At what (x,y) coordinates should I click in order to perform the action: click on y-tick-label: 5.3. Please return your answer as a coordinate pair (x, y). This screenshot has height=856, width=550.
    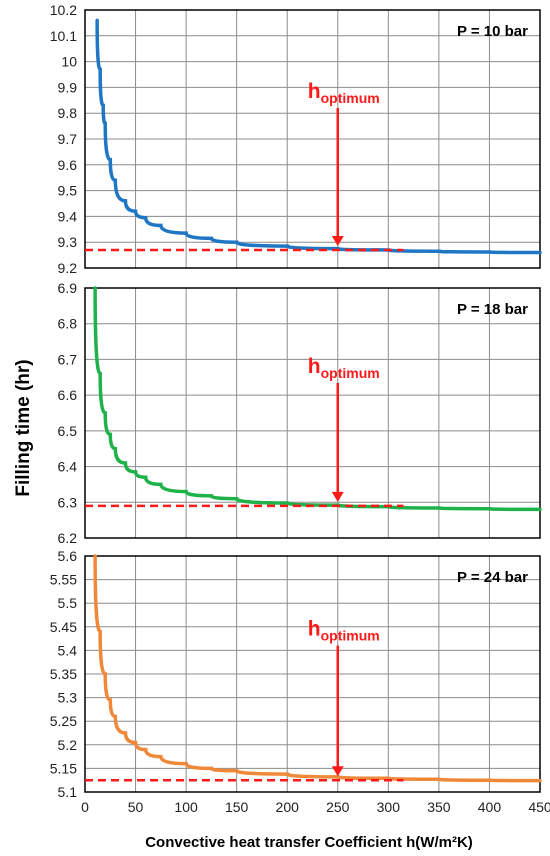
    Looking at the image, I should click on (68, 698).